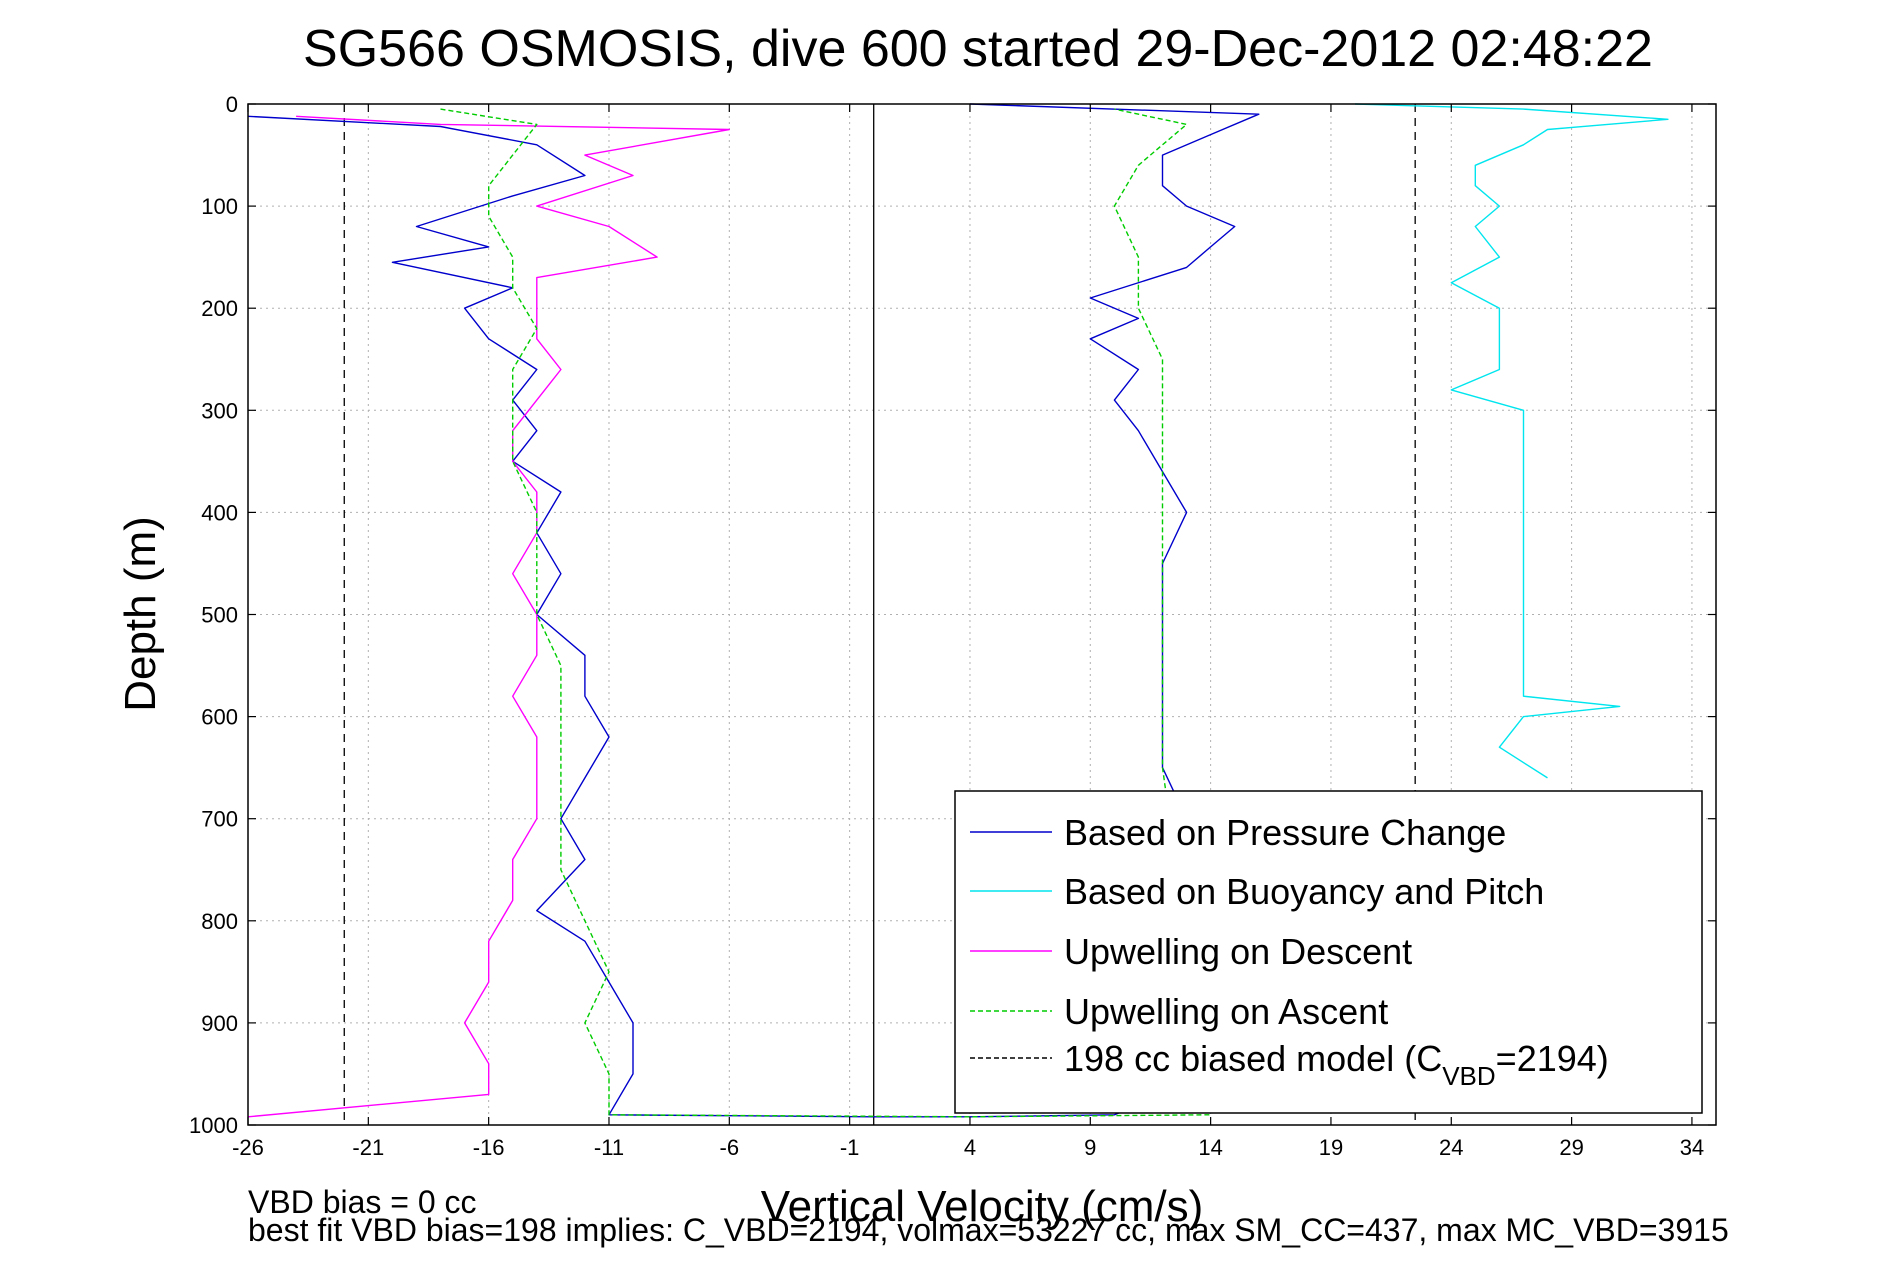  I want to click on y-tick-label: 400, so click(219, 512).